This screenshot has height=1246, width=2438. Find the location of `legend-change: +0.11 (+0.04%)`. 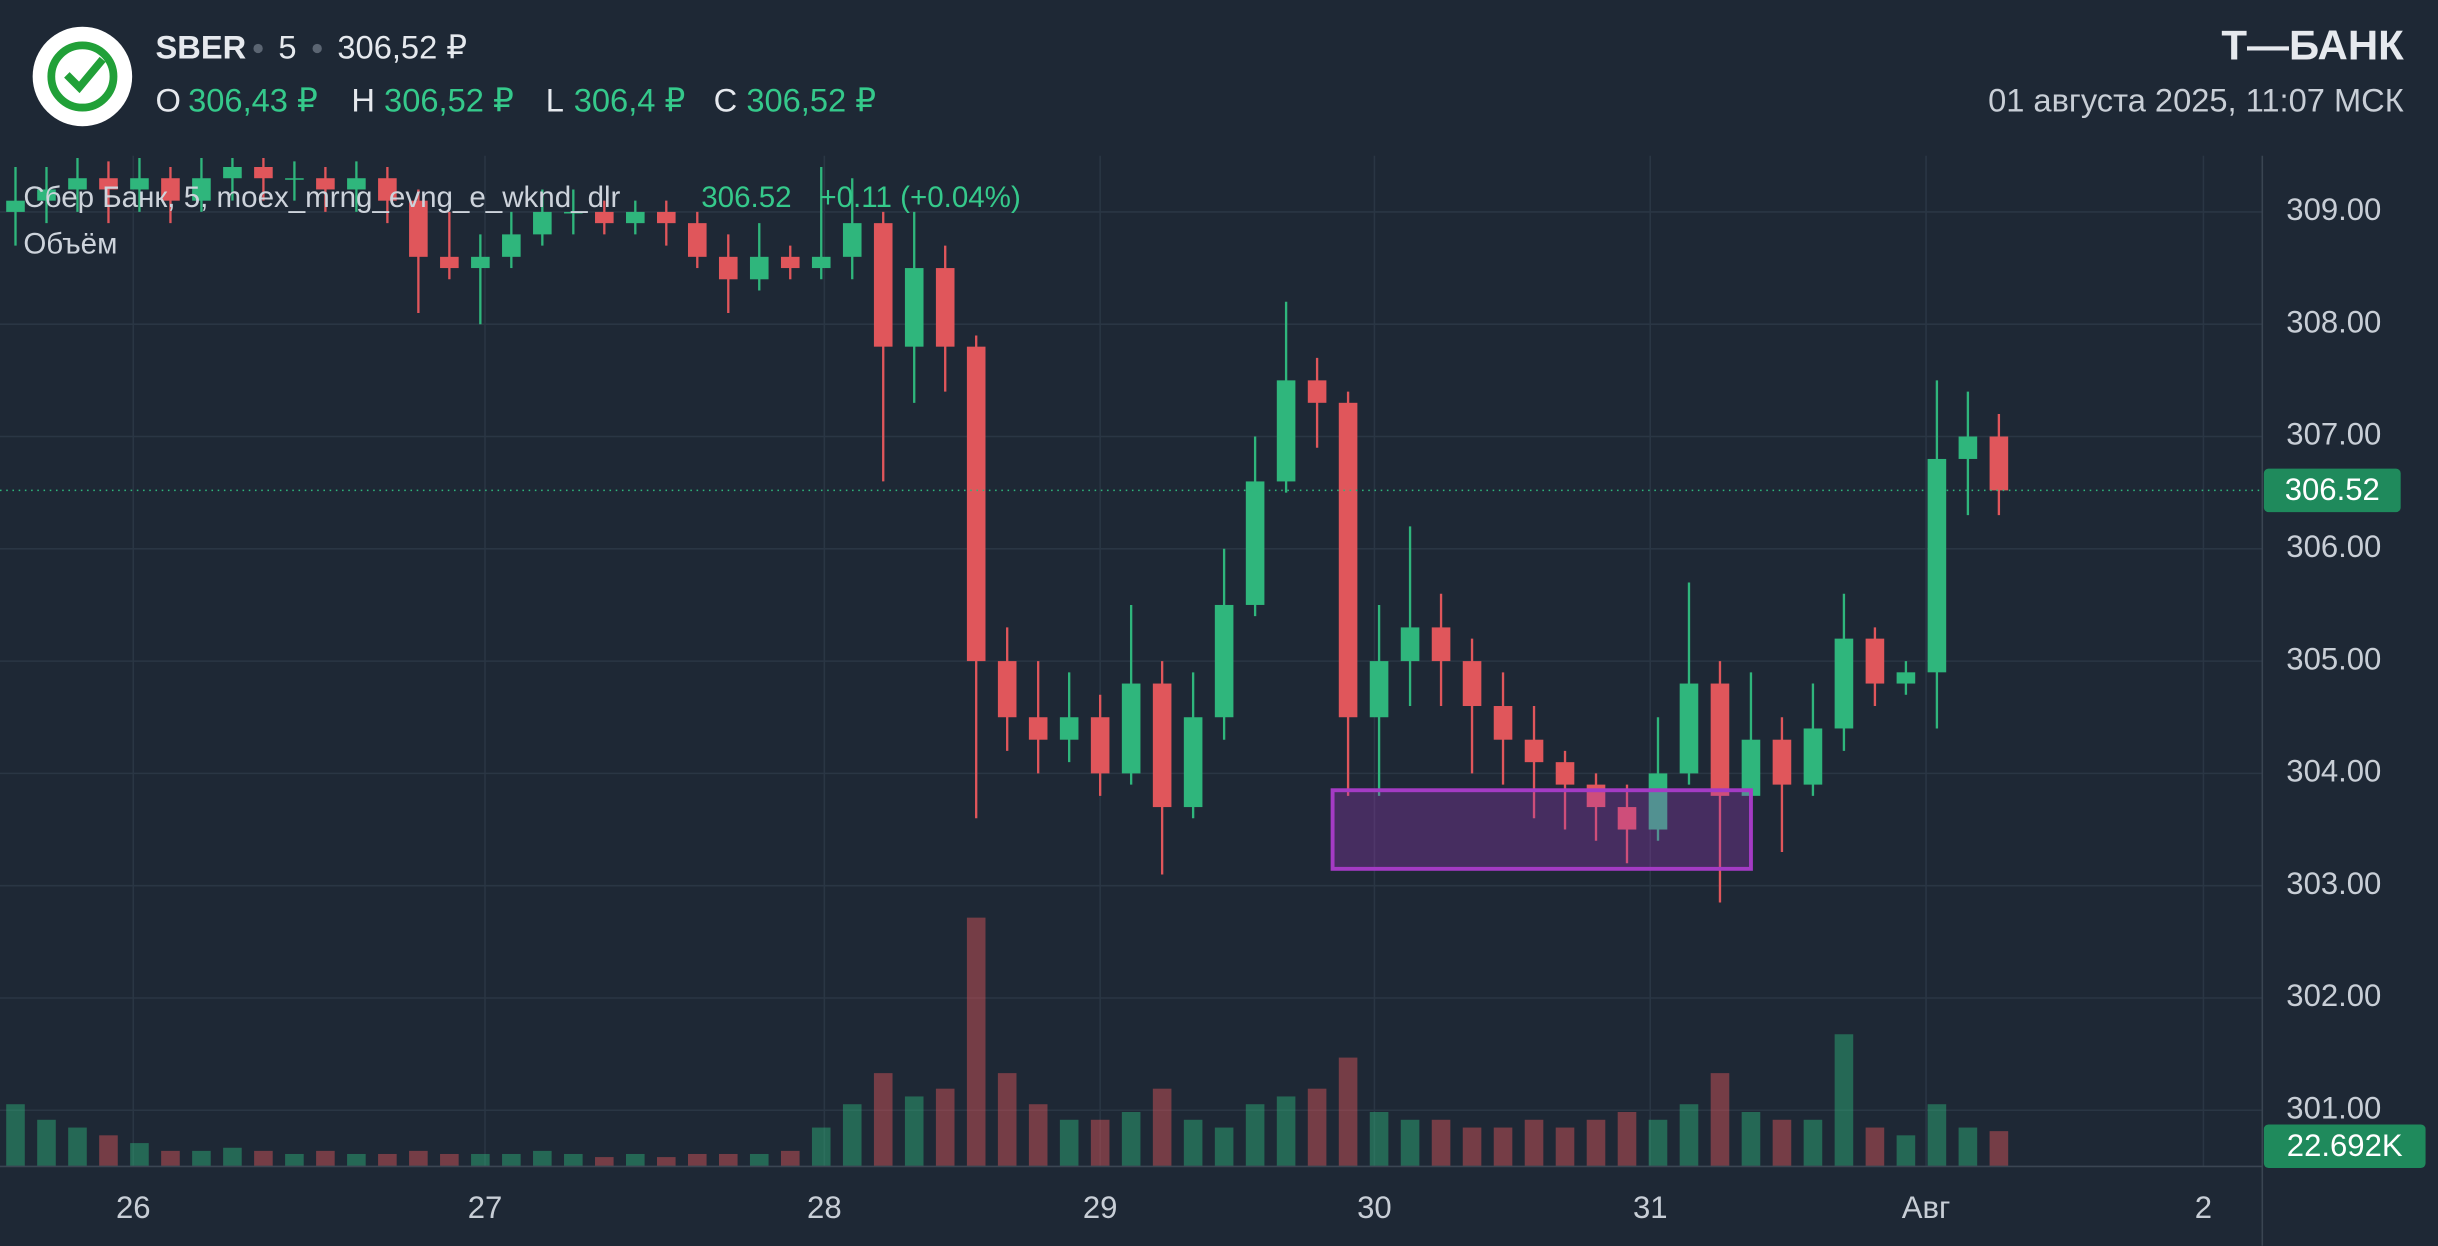

legend-change: +0.11 (+0.04%) is located at coordinates (919, 197).